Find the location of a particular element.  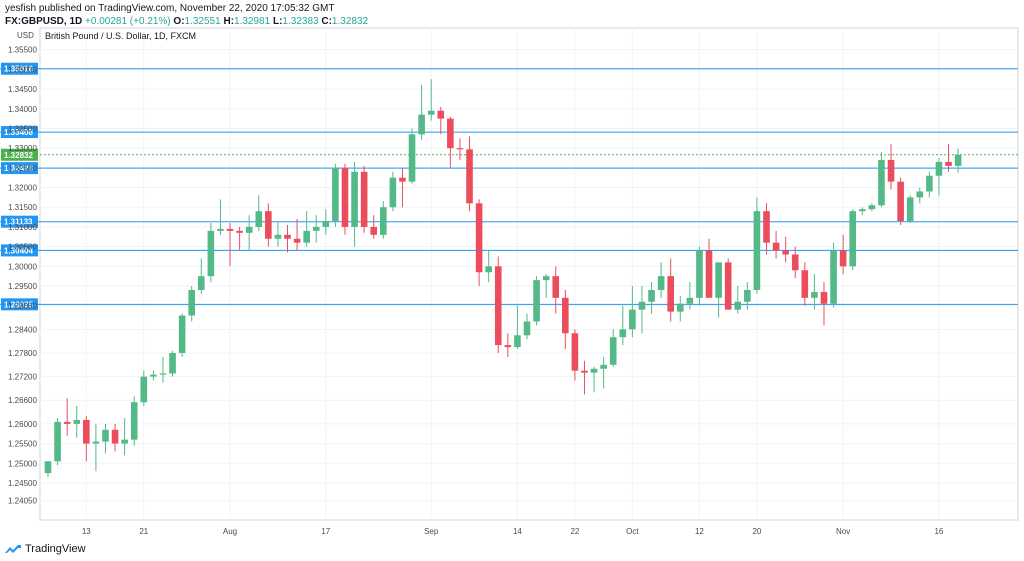

y-tick-label: 1.34500 is located at coordinates (22, 89).